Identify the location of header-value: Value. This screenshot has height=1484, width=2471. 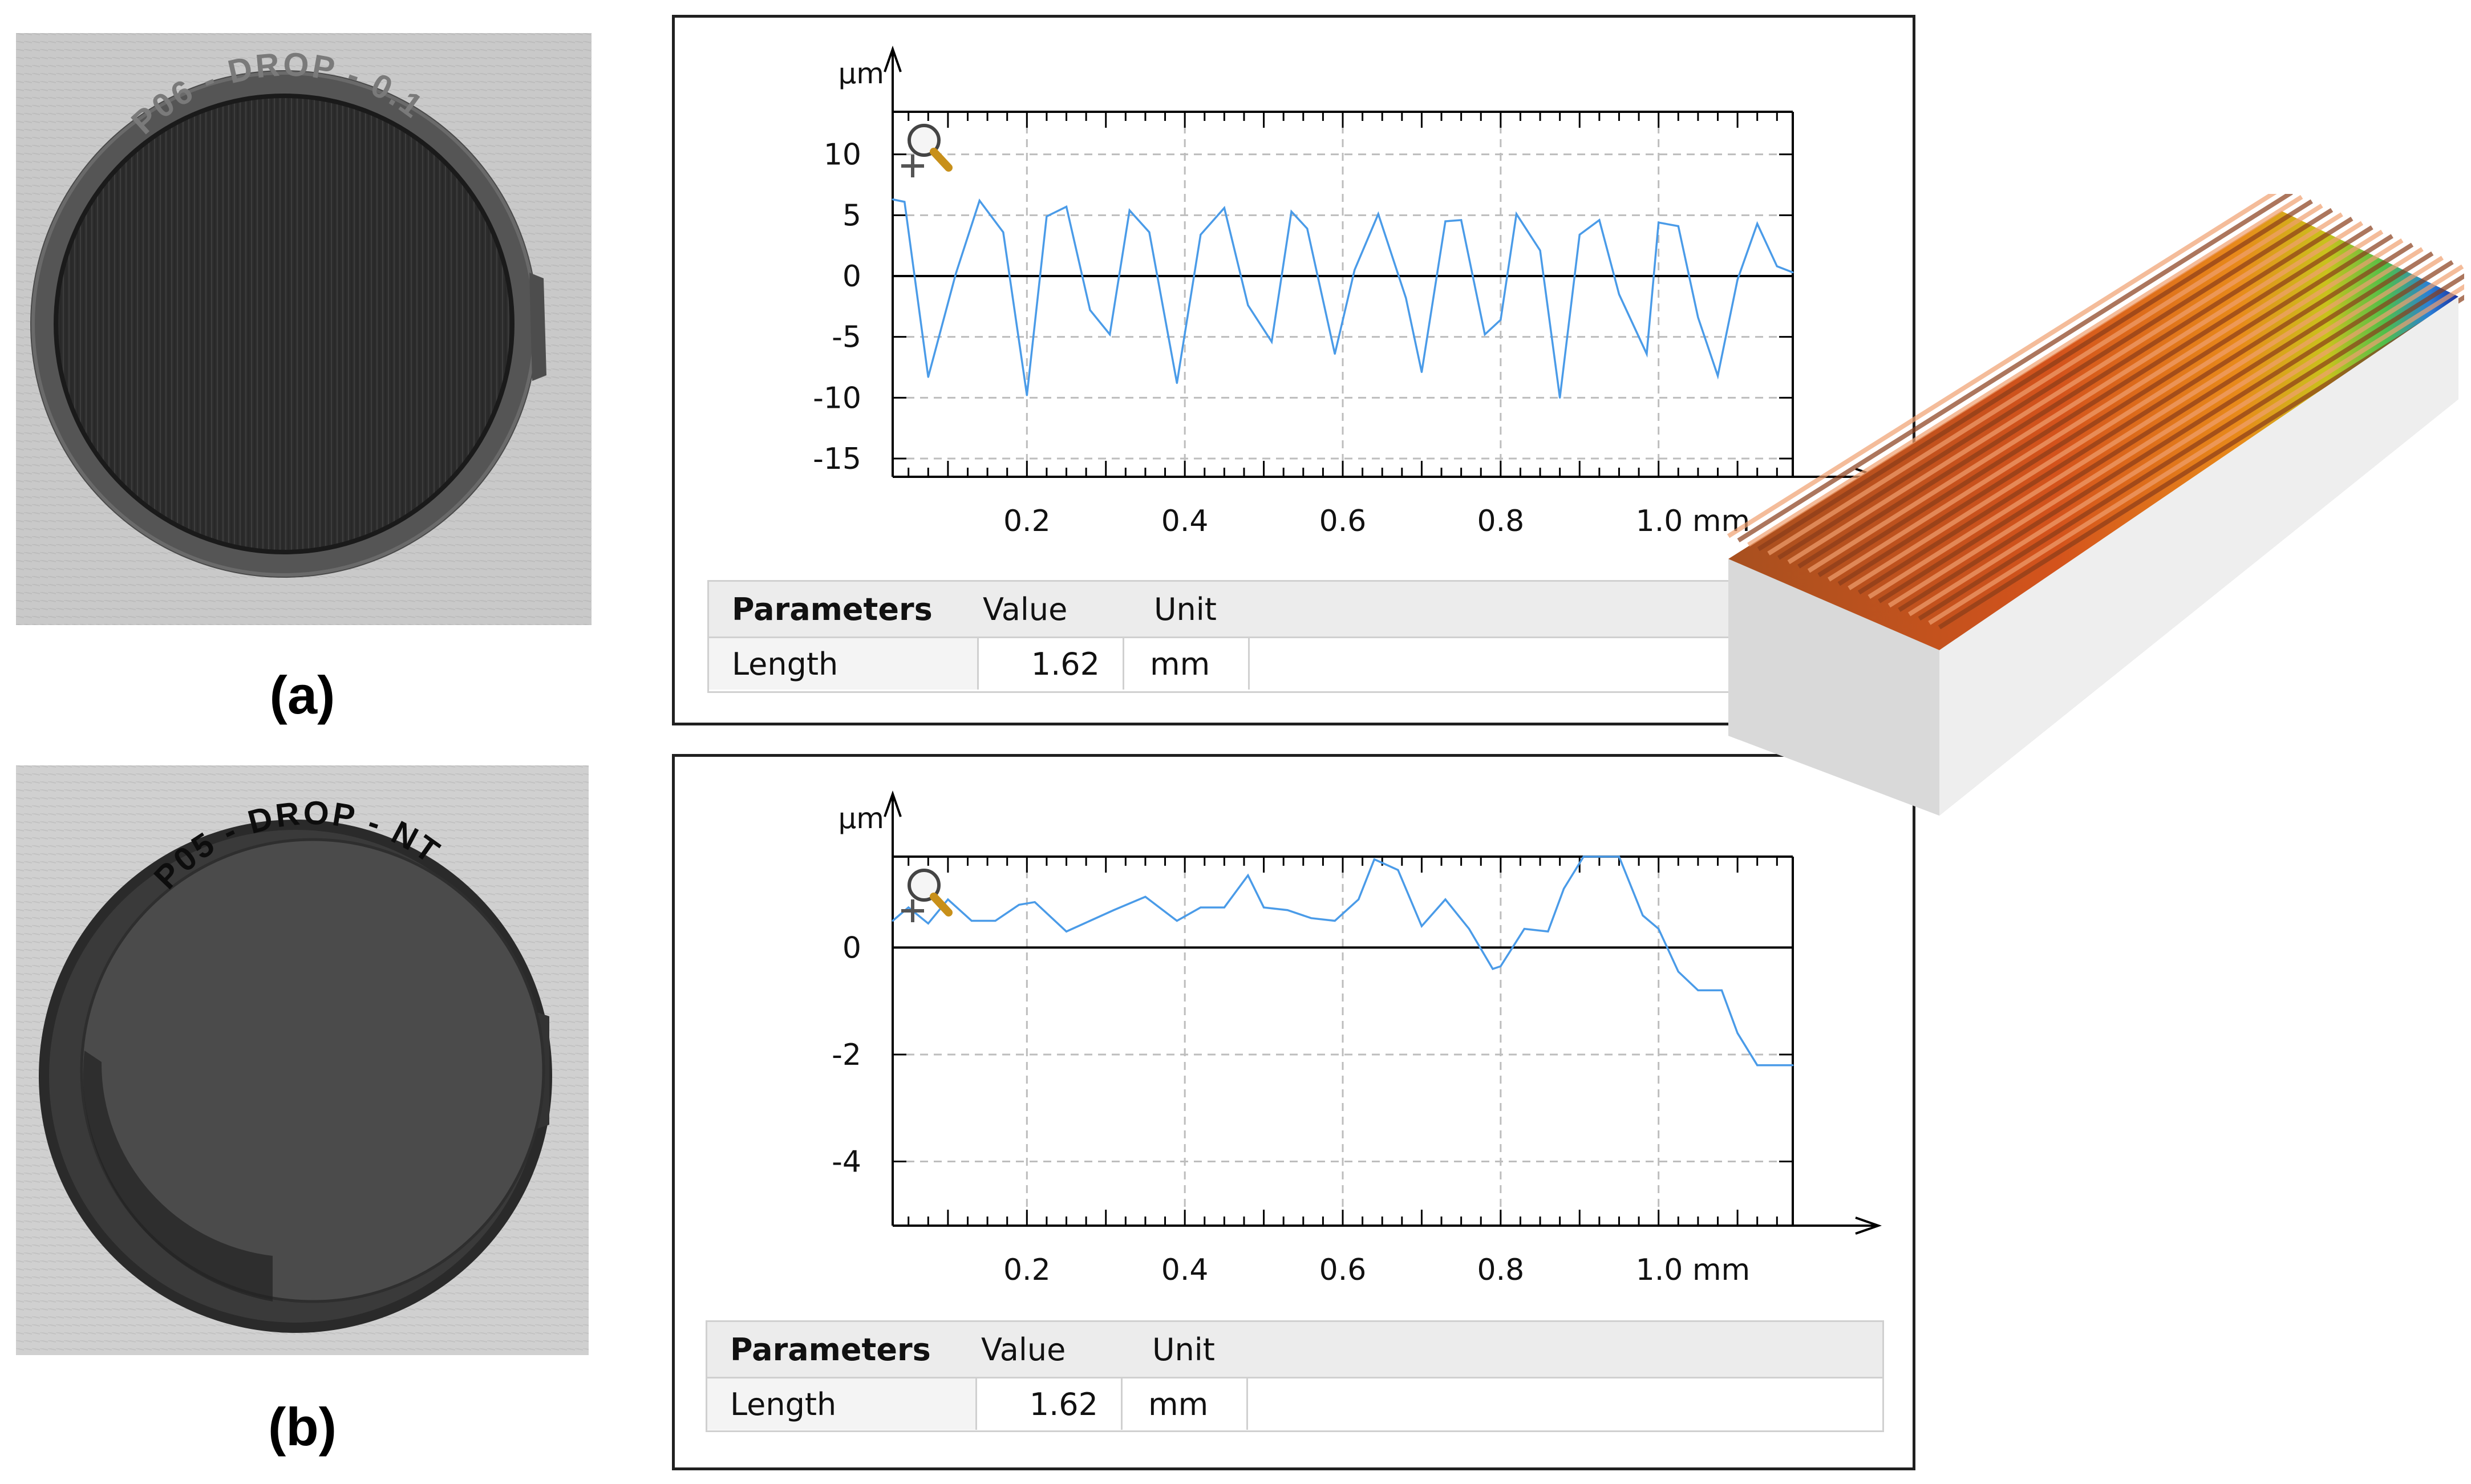
(1025, 609).